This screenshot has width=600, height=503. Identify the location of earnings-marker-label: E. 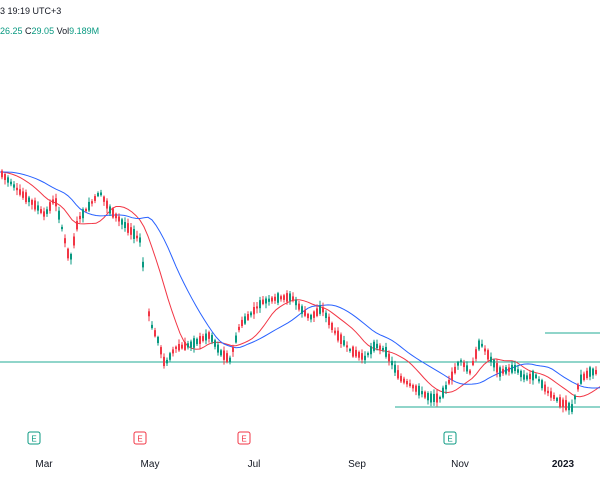
(139, 439).